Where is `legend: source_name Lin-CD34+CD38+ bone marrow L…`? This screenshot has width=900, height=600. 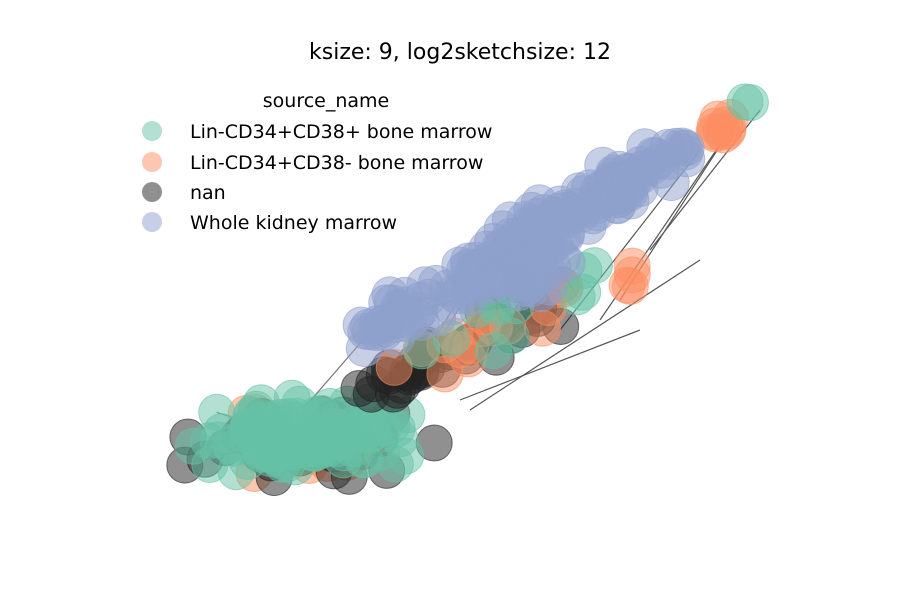
legend: source_name Lin-CD34+CD38+ bone marrow L… is located at coordinates (317, 162).